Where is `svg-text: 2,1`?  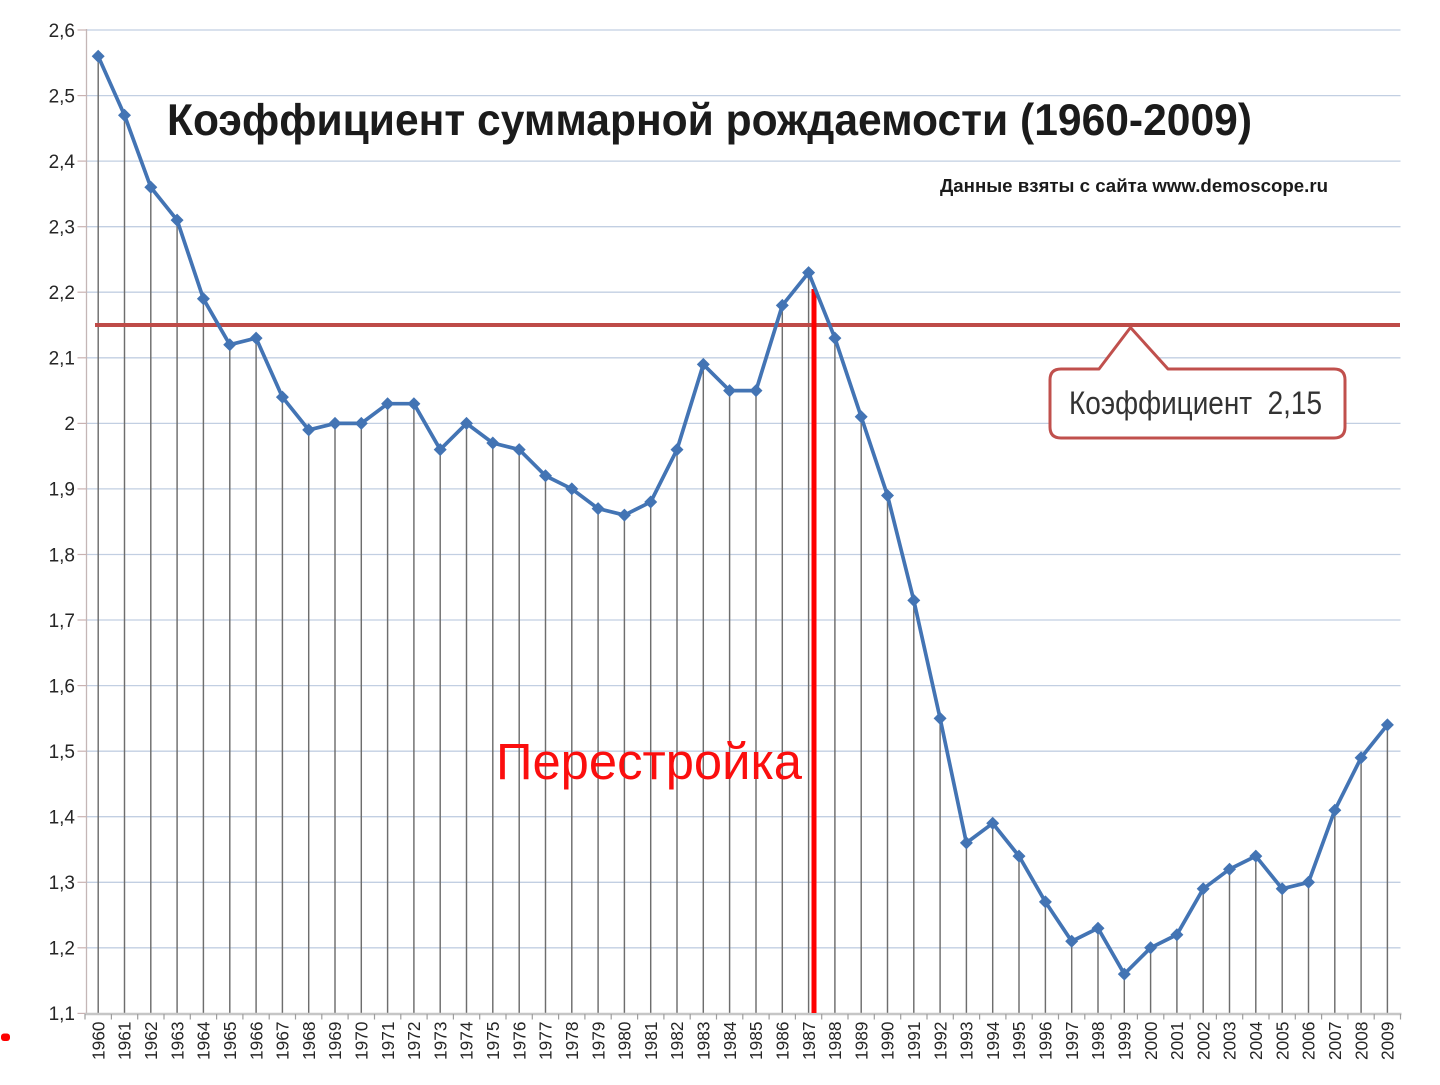 svg-text: 2,1 is located at coordinates (62, 359).